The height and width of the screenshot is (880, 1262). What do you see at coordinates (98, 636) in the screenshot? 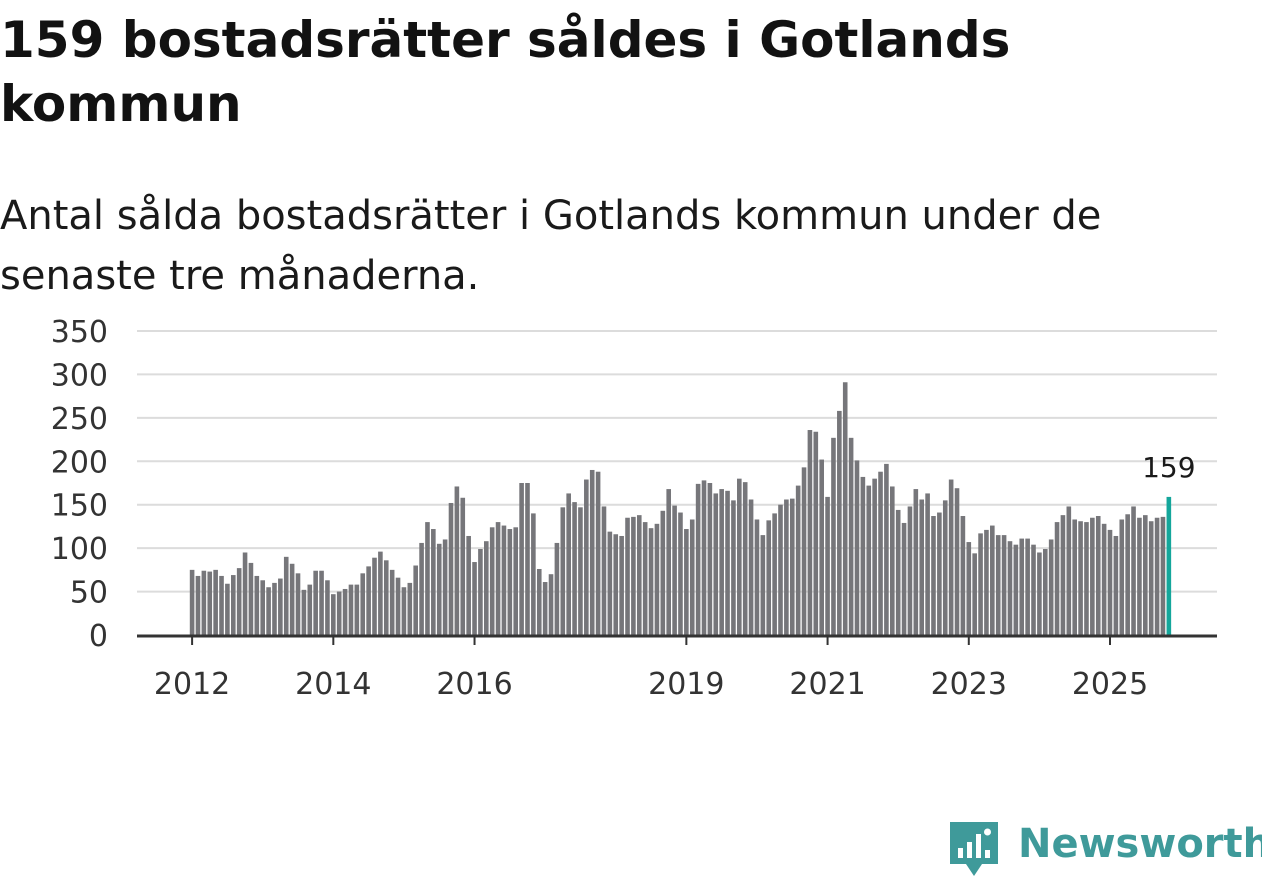
I see `y-tick-label: 0` at bounding box center [98, 636].